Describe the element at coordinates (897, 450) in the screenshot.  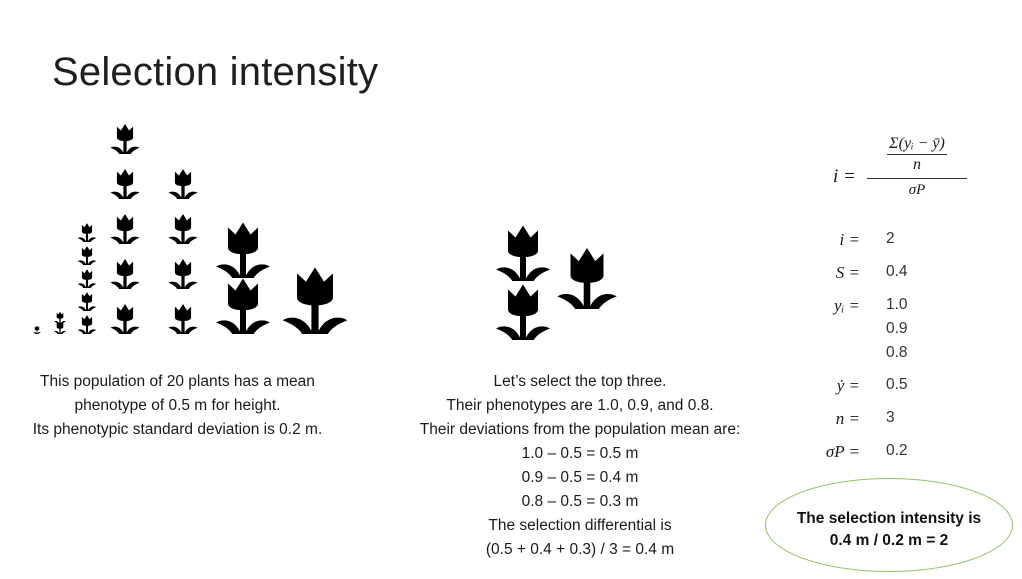
I see `variable-value: 0.2` at that location.